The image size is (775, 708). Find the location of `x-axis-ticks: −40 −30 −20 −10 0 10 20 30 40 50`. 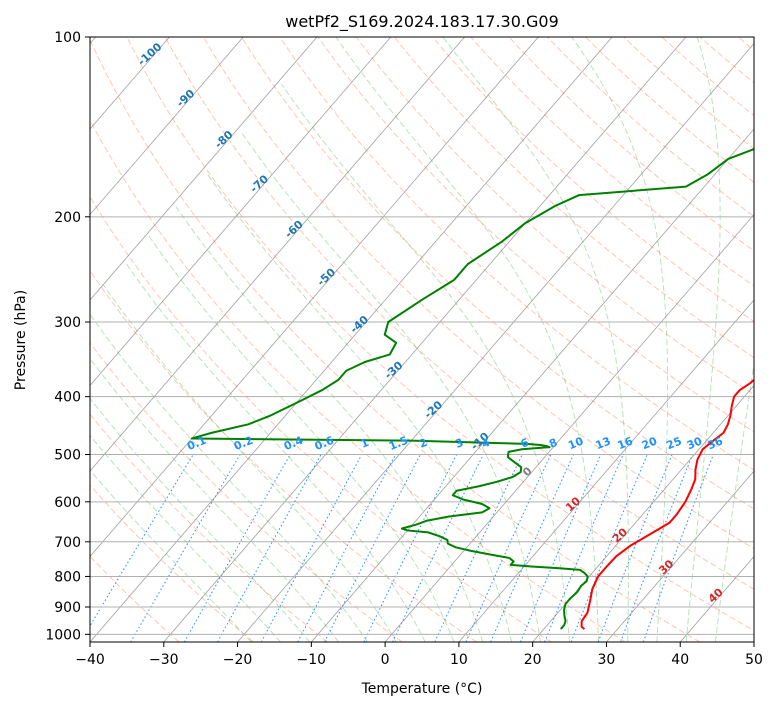

x-axis-ticks: −40 −30 −20 −10 0 10 20 30 40 50 is located at coordinates (419, 655).